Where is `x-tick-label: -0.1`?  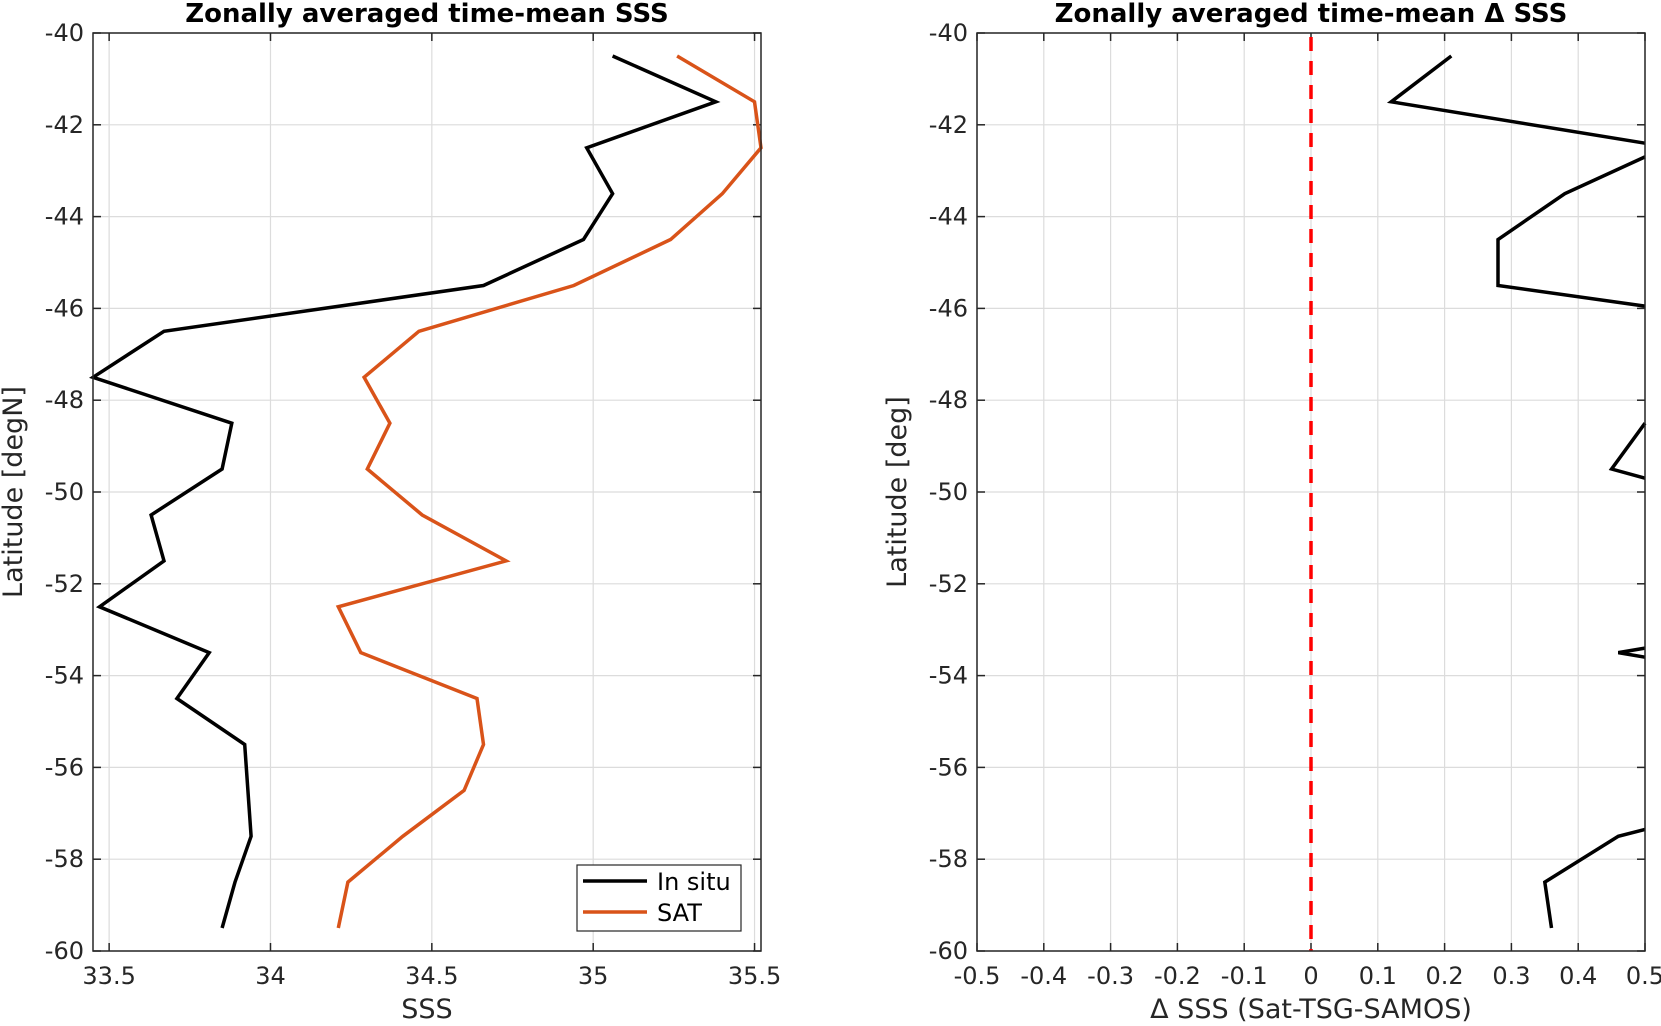 x-tick-label: -0.1 is located at coordinates (1244, 976).